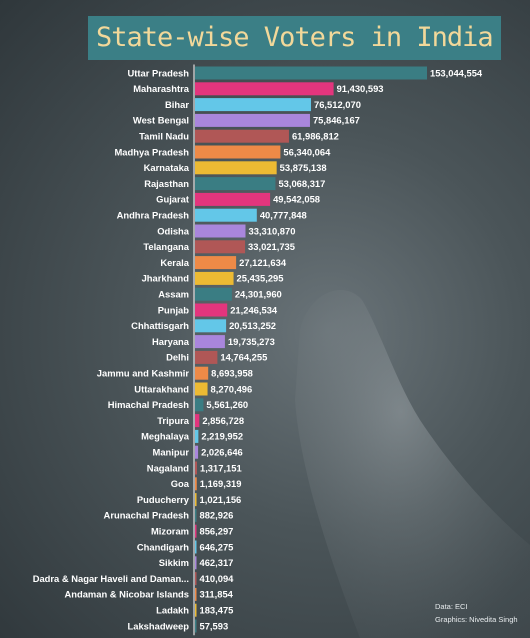 The image size is (530, 638). Describe the element at coordinates (222, 452) in the screenshot. I see `data-label: 2,026,646` at that location.